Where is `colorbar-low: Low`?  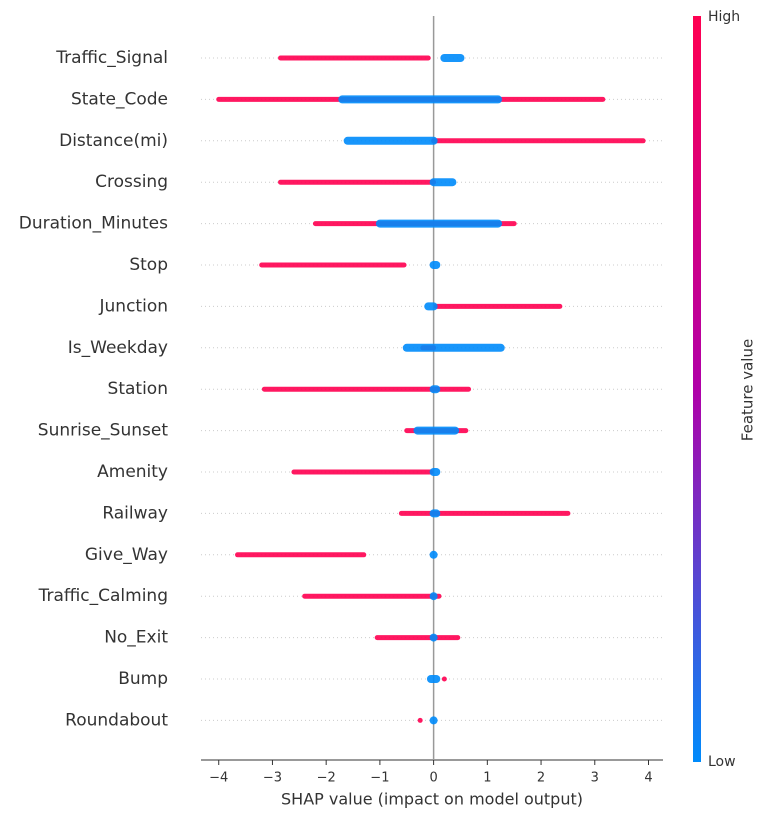
colorbar-low: Low is located at coordinates (722, 762).